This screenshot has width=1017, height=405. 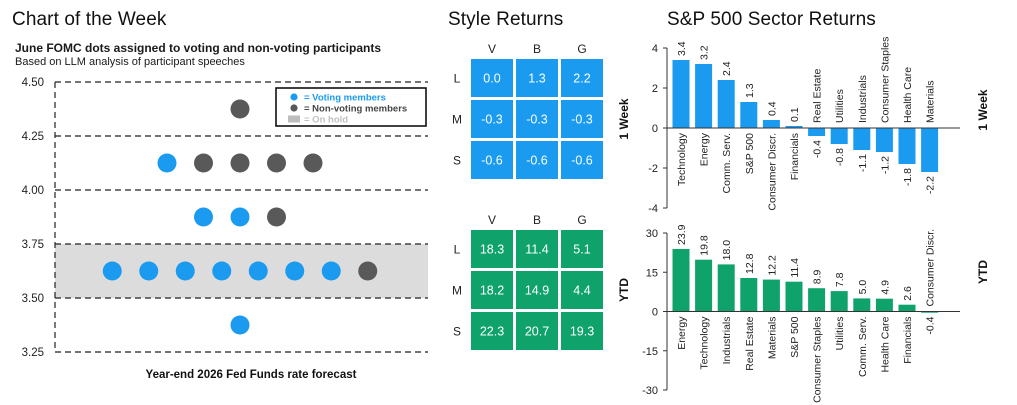 I want to click on dots-y-tick-label: 3.50, so click(x=33, y=299).